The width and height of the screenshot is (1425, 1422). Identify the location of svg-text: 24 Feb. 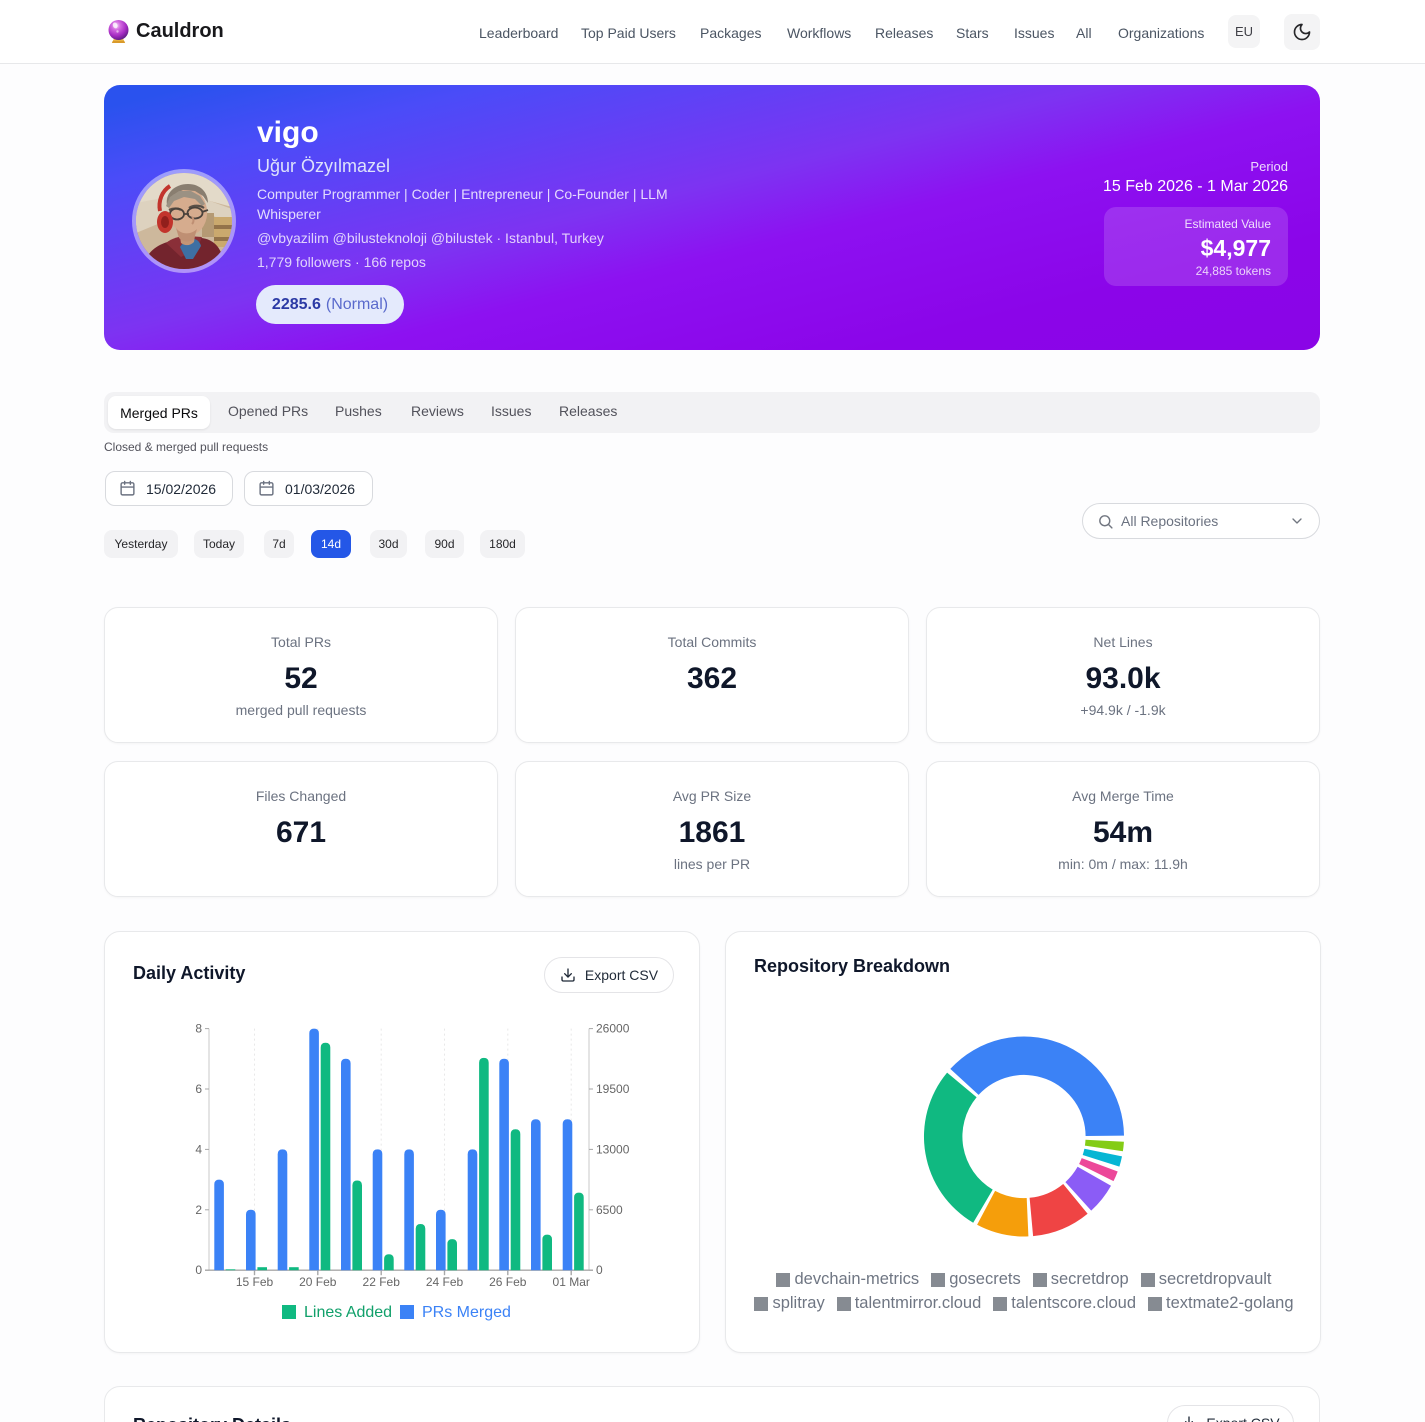
(445, 1282).